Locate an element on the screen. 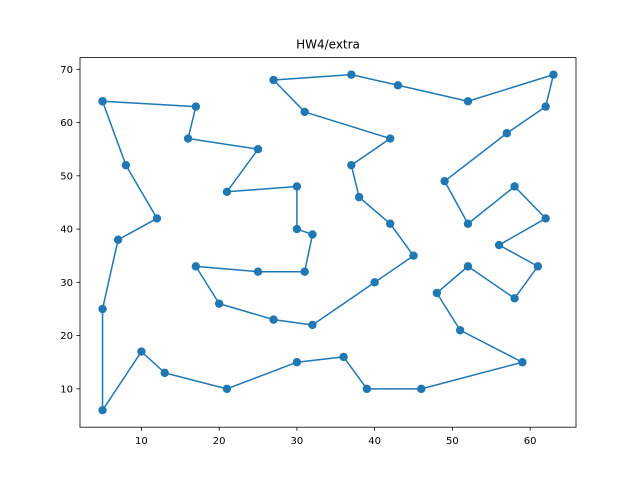  x-tick-label: 30 is located at coordinates (297, 441).